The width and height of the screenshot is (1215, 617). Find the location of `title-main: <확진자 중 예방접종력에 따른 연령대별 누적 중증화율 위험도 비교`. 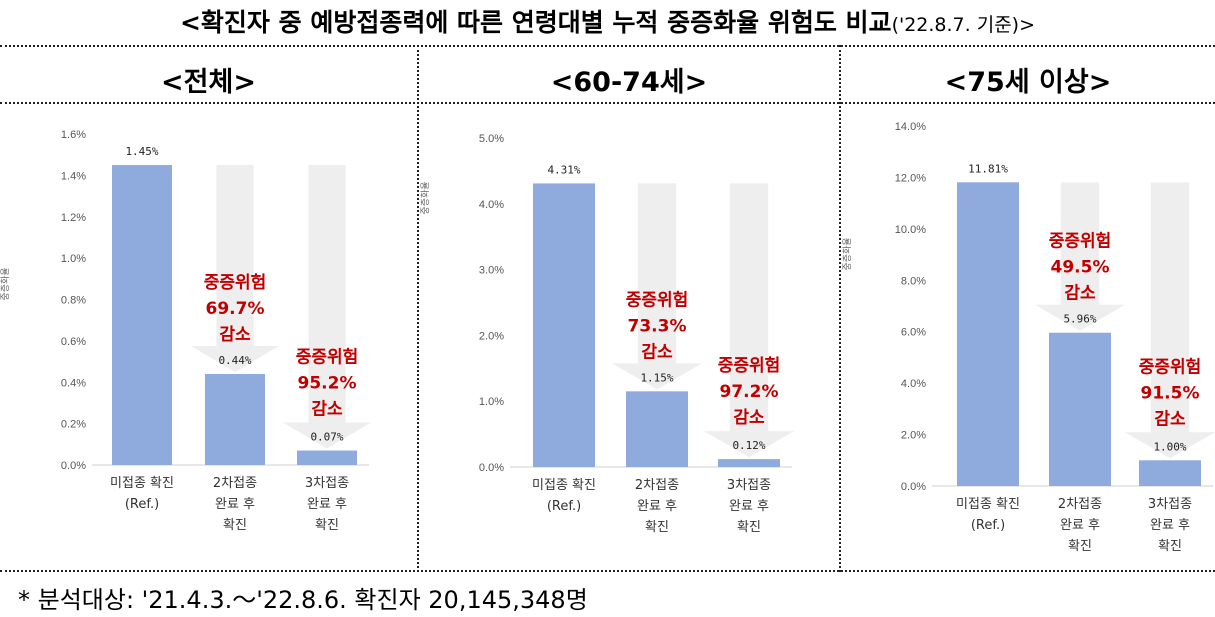

title-main: <확진자 중 예방접종력에 따른 연령대별 누적 중증화율 위험도 비교 is located at coordinates (535, 22).